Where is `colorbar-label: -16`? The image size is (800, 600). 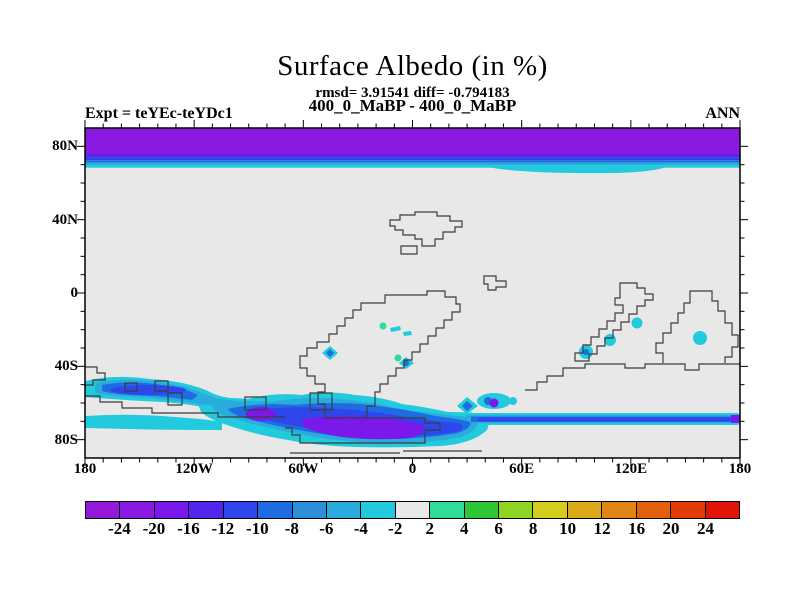
colorbar-label: -16 is located at coordinates (188, 528).